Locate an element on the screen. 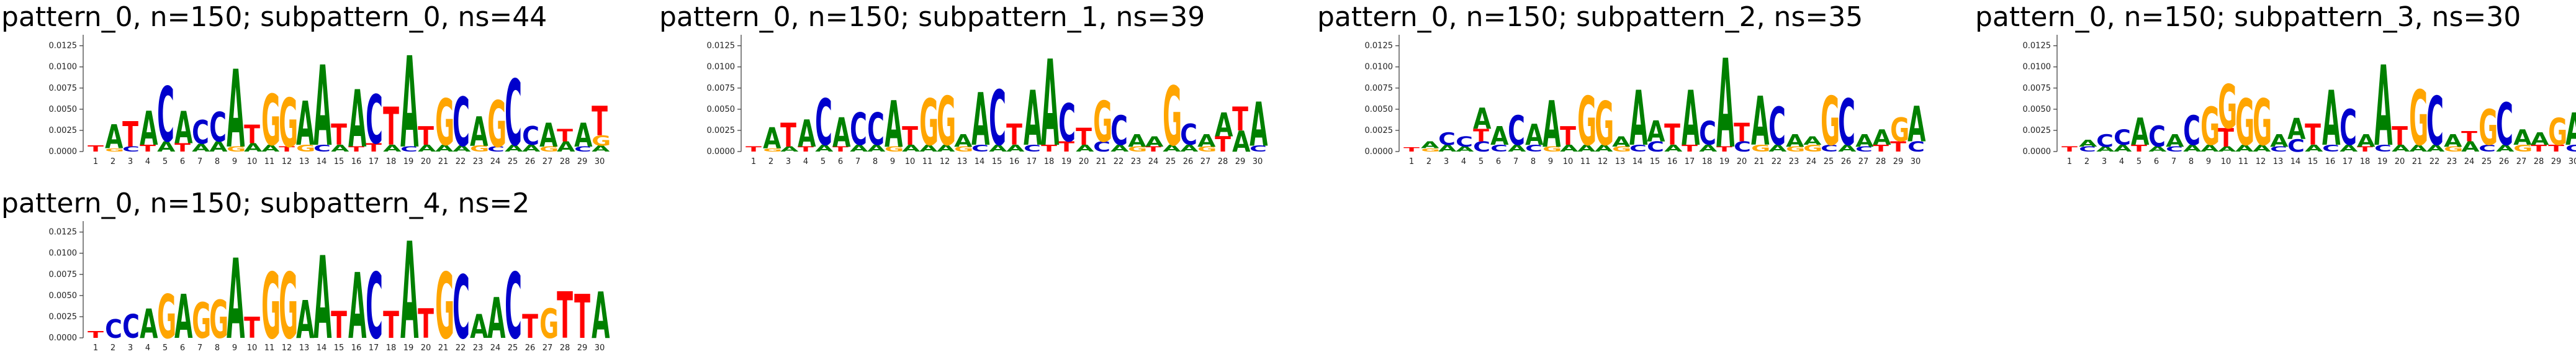 This screenshot has height=354, width=2576. x-tick-label: 6 is located at coordinates (1498, 161).